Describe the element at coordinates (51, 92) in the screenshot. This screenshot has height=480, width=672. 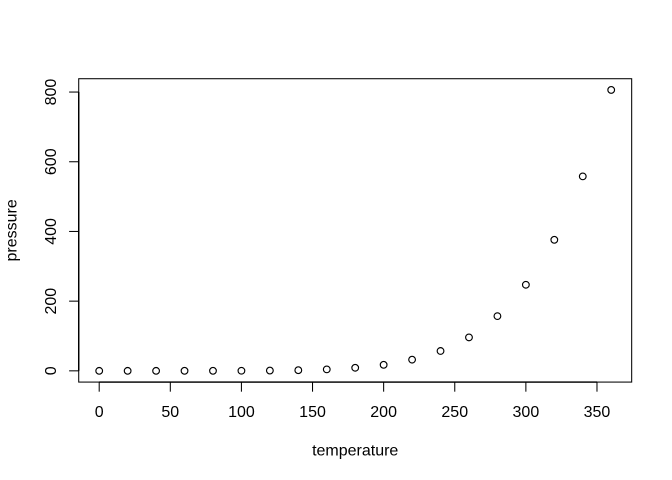
I see `svg-text: 800` at that location.